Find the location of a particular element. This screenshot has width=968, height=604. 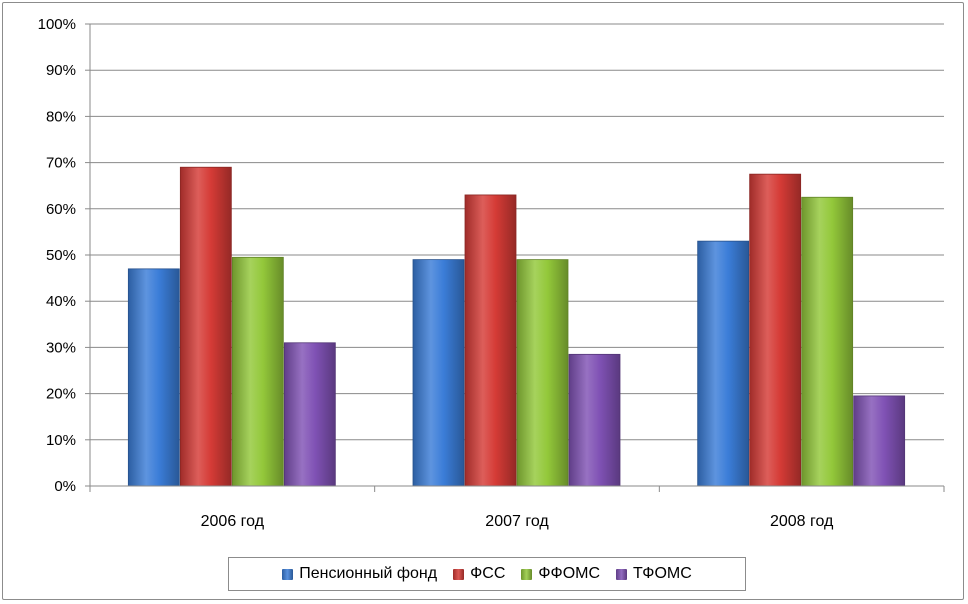

legend-item: ТФОМС is located at coordinates (654, 574).